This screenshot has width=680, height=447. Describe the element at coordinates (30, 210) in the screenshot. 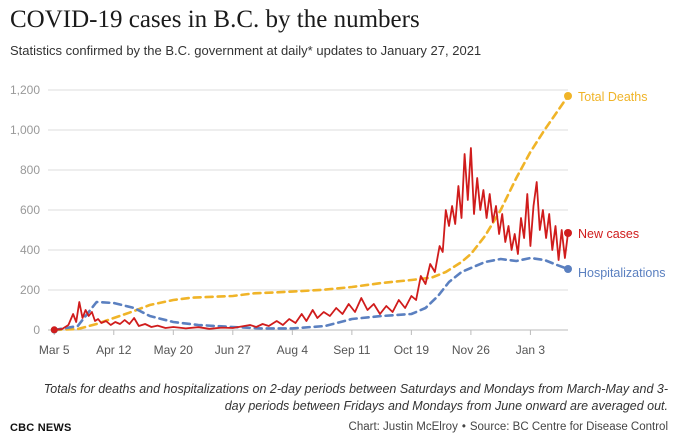

I see `y-tick-label: 600` at that location.